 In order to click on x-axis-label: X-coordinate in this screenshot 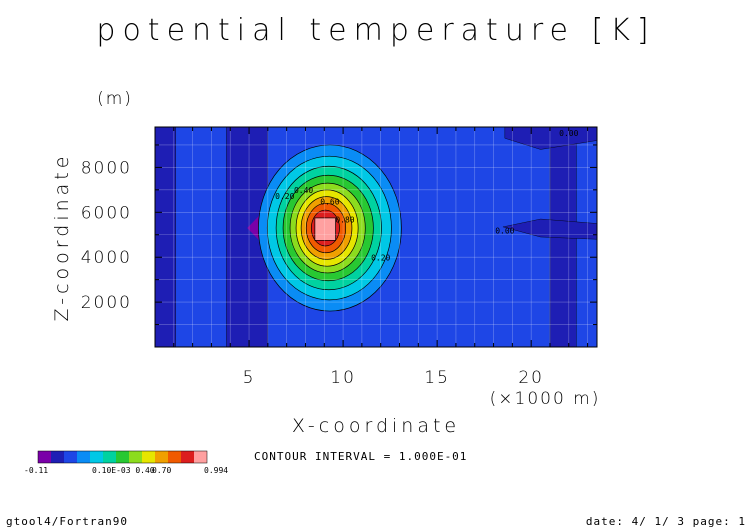, I will do `click(376, 426)`.